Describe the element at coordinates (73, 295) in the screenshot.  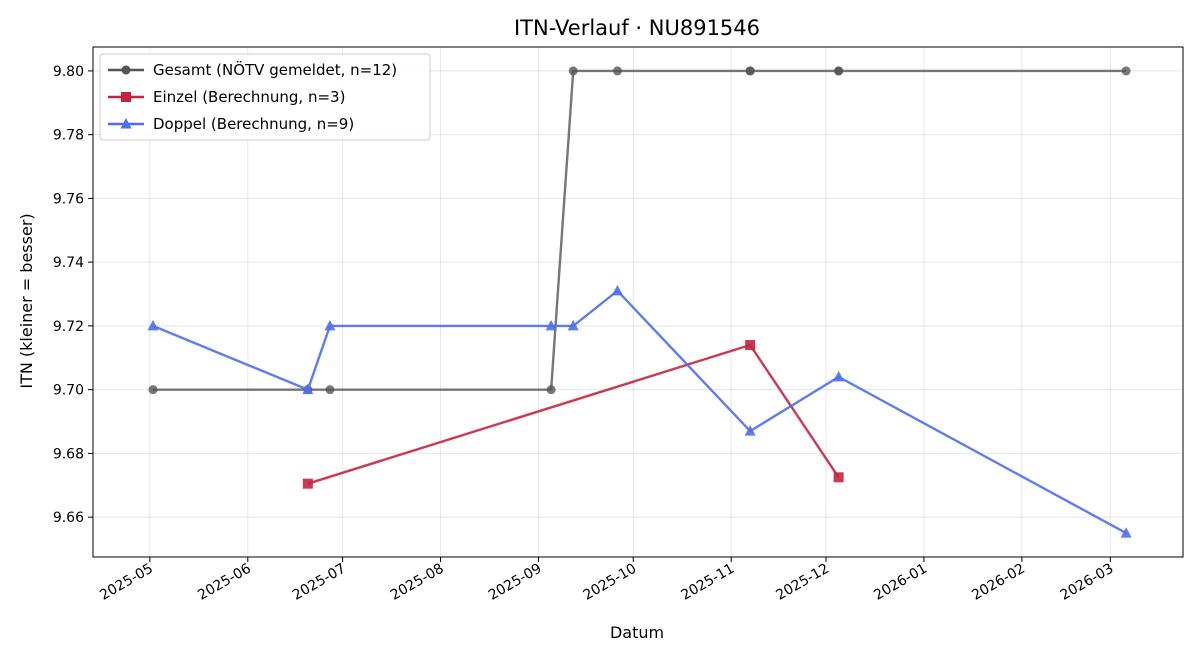
I see `y-axis: 9.66 9.68 9.70 9.72 9.74 9.76 9.78 9.80` at that location.